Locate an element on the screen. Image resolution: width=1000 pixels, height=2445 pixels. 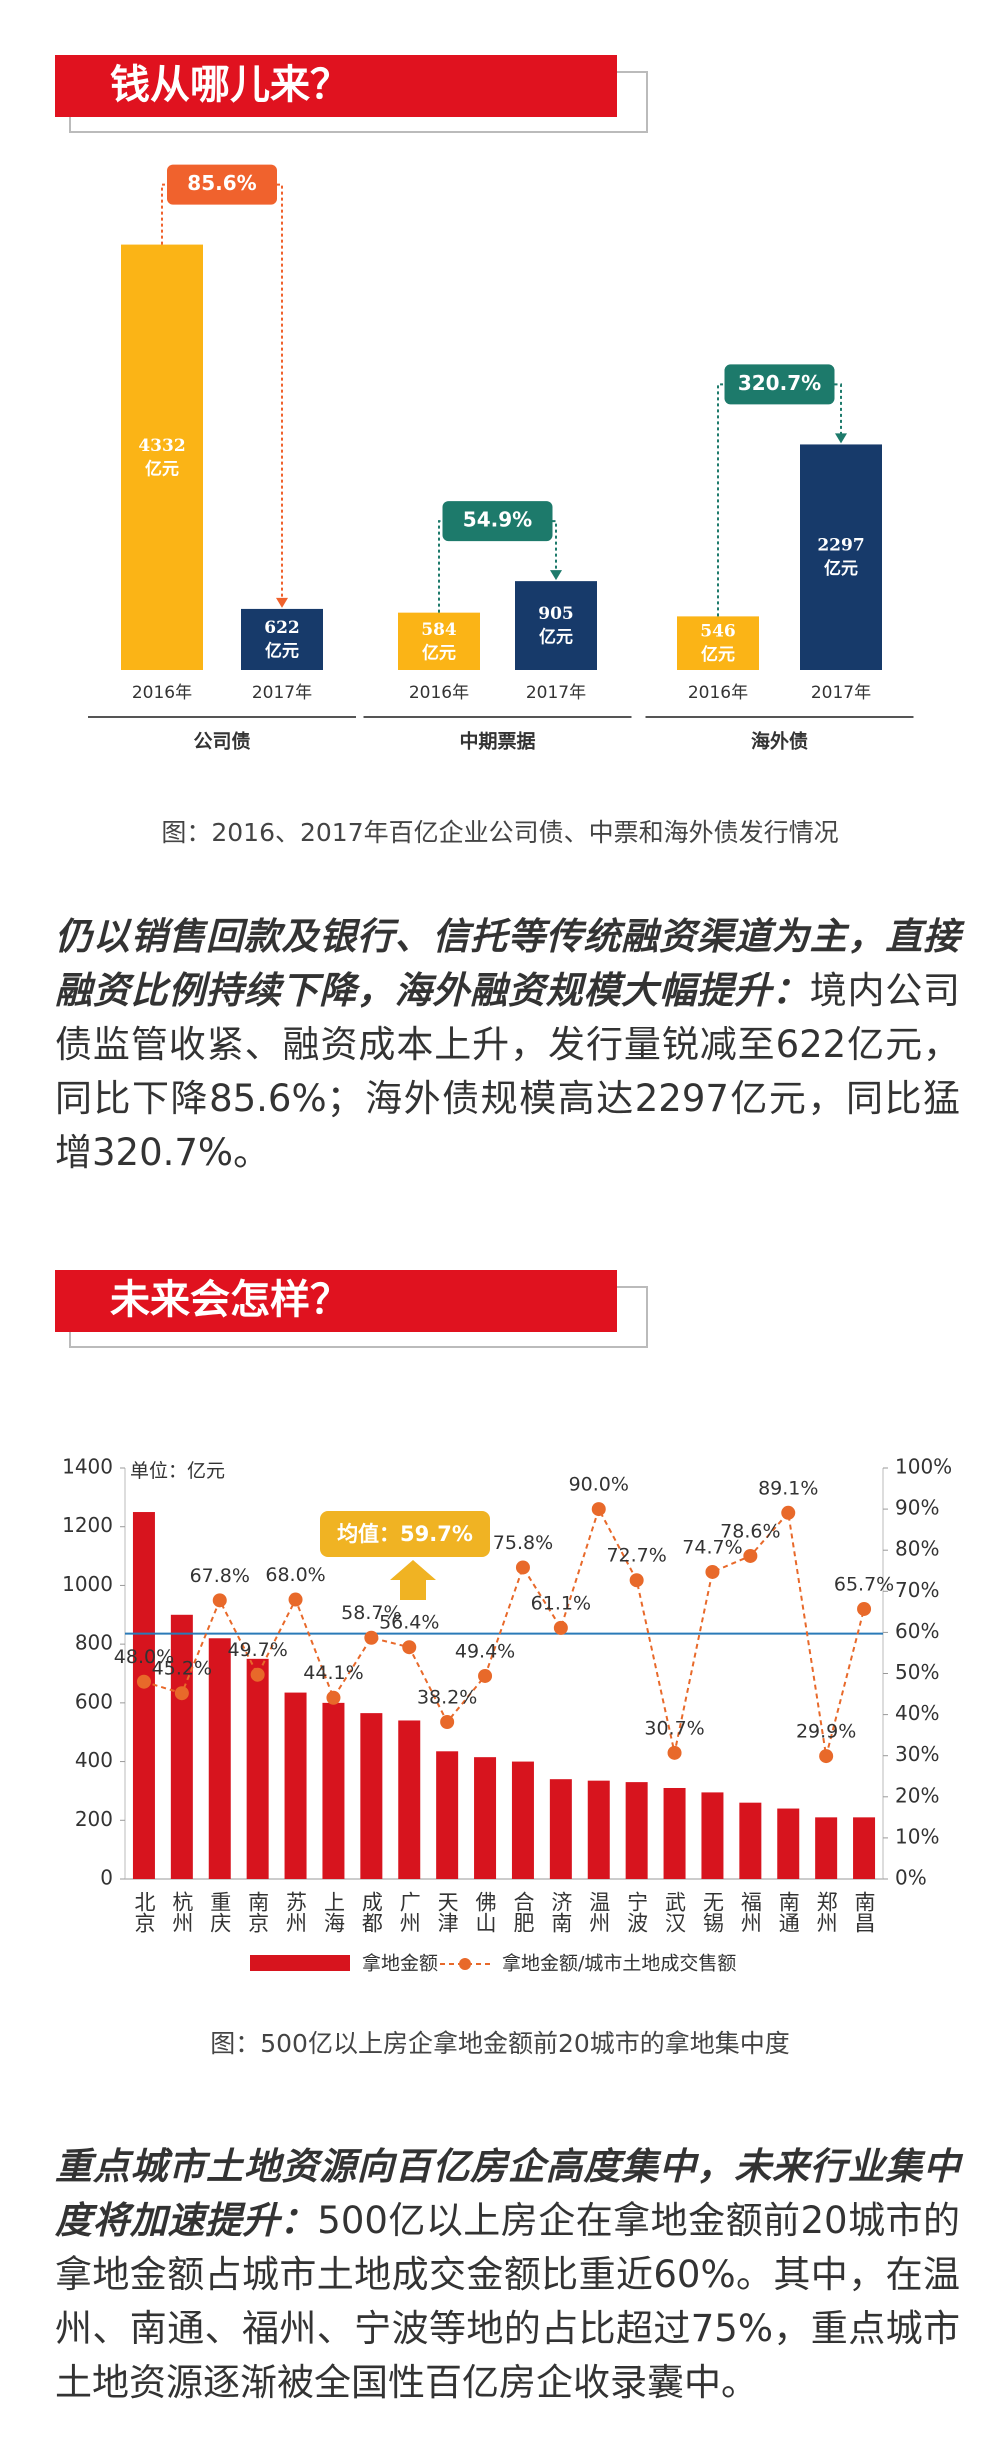
point-label: 44.1% is located at coordinates (333, 1673).